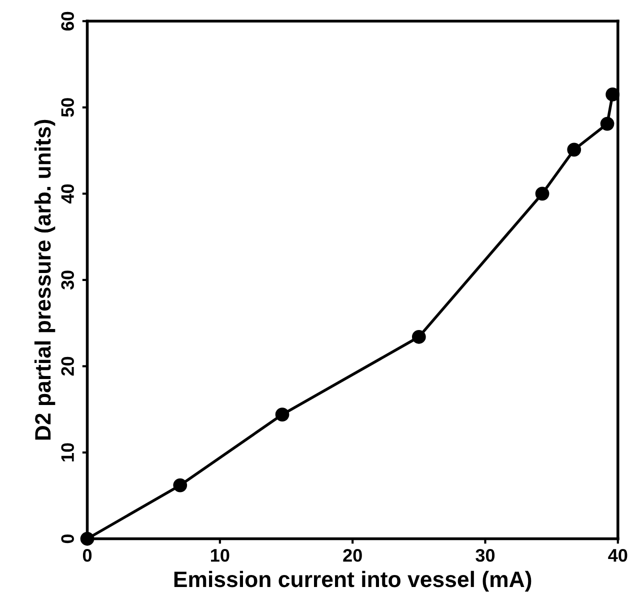 This screenshot has width=637, height=604. What do you see at coordinates (67, 539) in the screenshot?
I see `y-tick-label: 0` at bounding box center [67, 539].